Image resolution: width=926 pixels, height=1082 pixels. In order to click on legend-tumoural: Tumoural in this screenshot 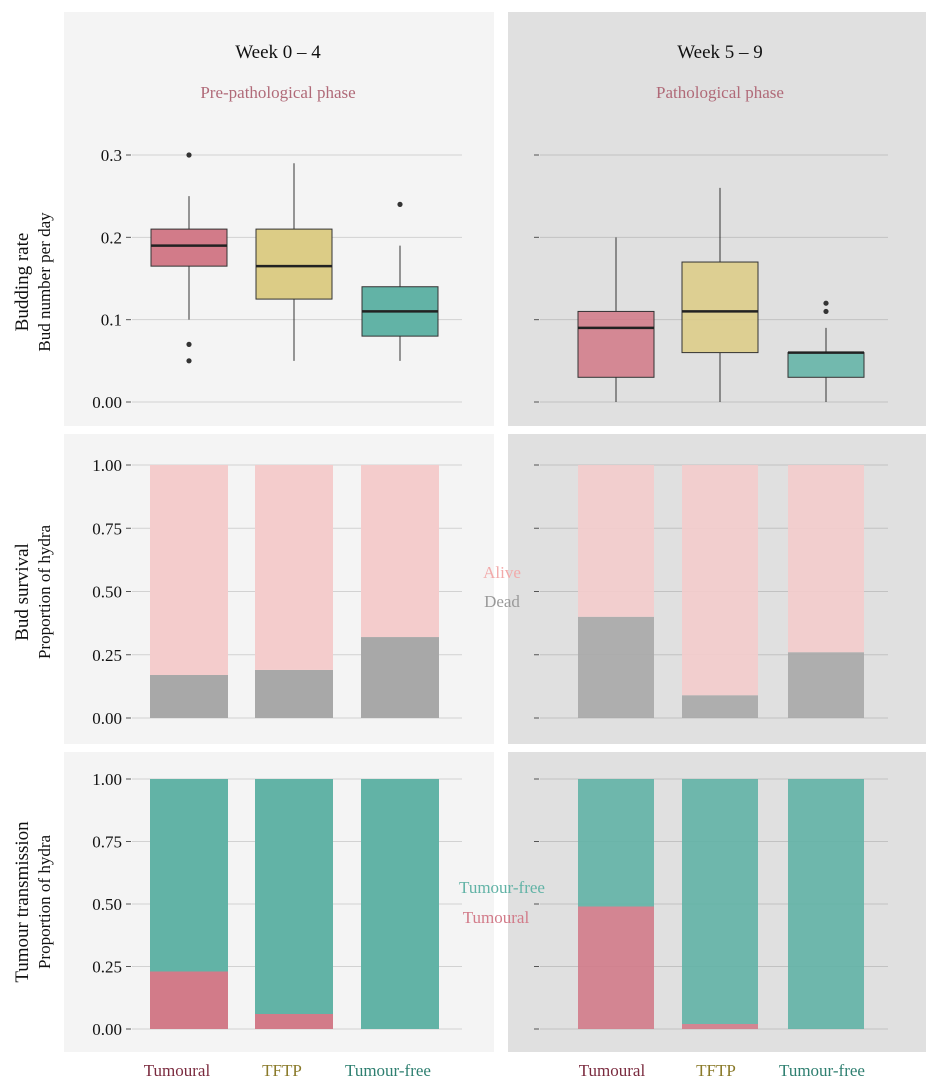, I will do `click(496, 917)`.